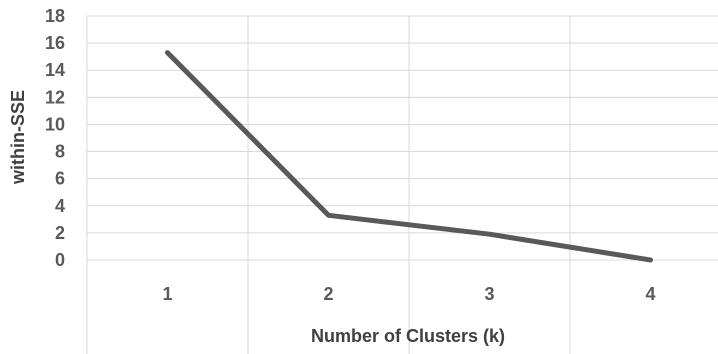 The height and width of the screenshot is (354, 718). What do you see at coordinates (55, 43) in the screenshot?
I see `y-tick-label: 16` at bounding box center [55, 43].